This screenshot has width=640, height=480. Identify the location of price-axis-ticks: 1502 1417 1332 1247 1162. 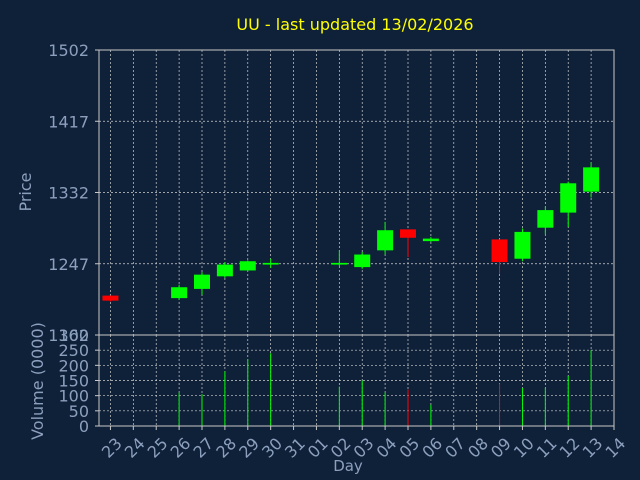
(73, 193).